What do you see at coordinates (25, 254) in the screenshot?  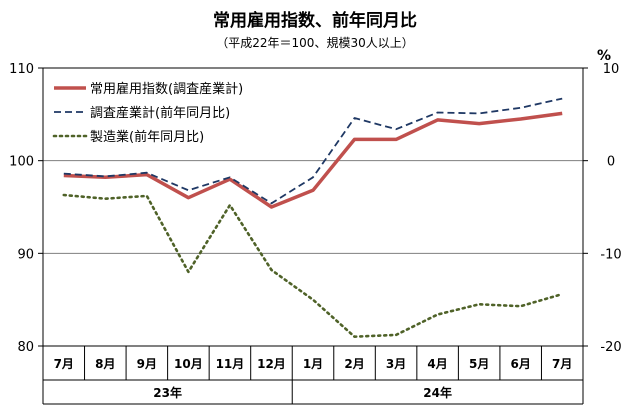 I see `left-tick-label: 90` at bounding box center [25, 254].